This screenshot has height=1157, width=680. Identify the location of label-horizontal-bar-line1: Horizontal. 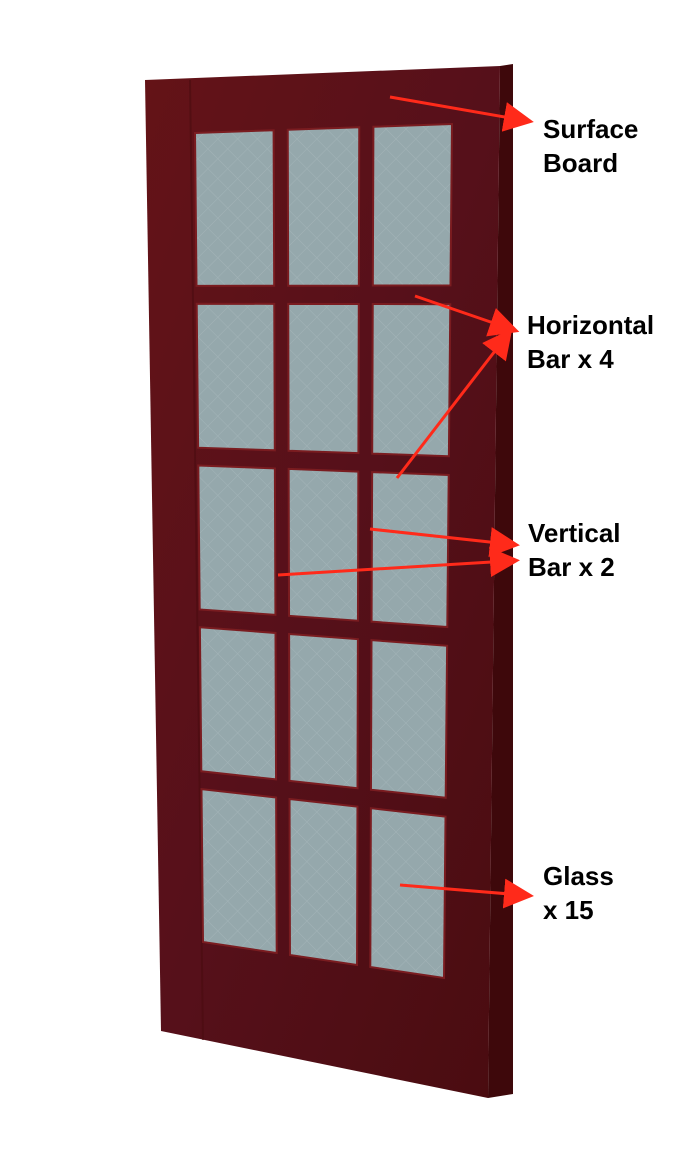
(591, 325).